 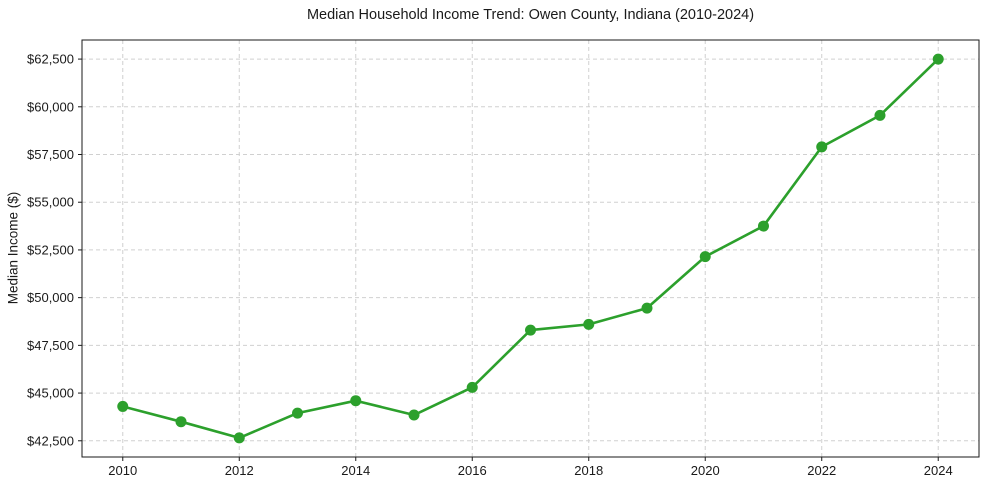 What do you see at coordinates (763, 226) in the screenshot?
I see `data-point-2021` at bounding box center [763, 226].